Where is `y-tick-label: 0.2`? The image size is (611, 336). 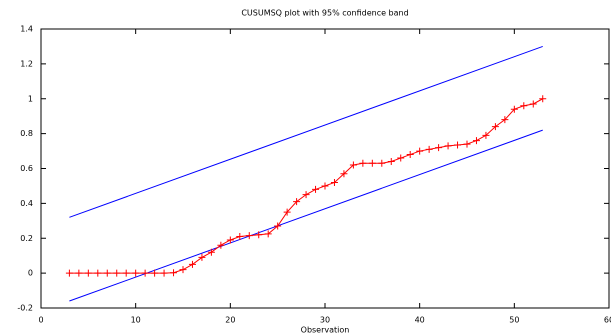 y-tick-label: 0.2 is located at coordinates (26, 238).